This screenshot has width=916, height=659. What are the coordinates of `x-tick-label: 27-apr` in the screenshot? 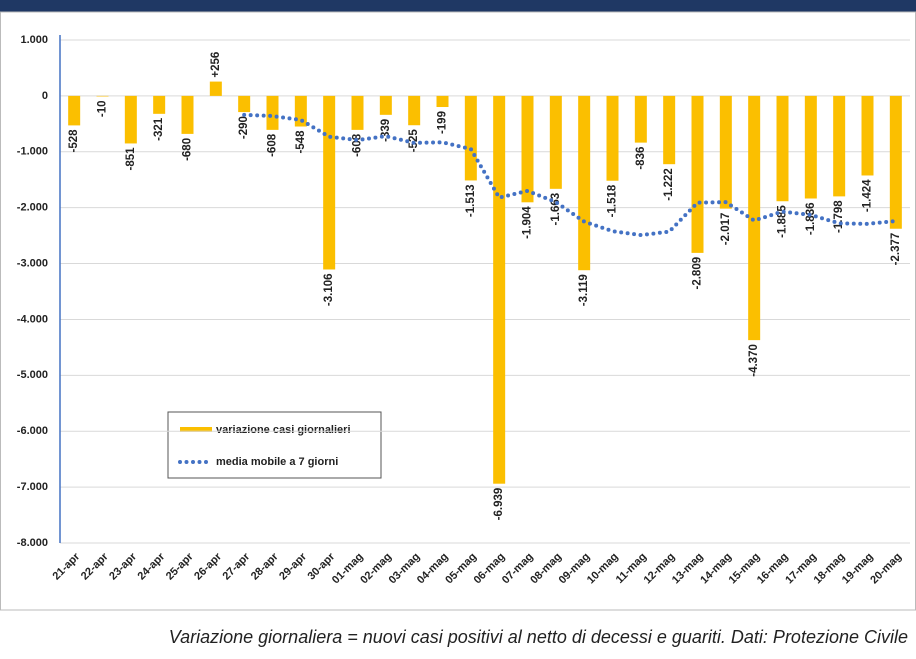 It's located at (237, 566).